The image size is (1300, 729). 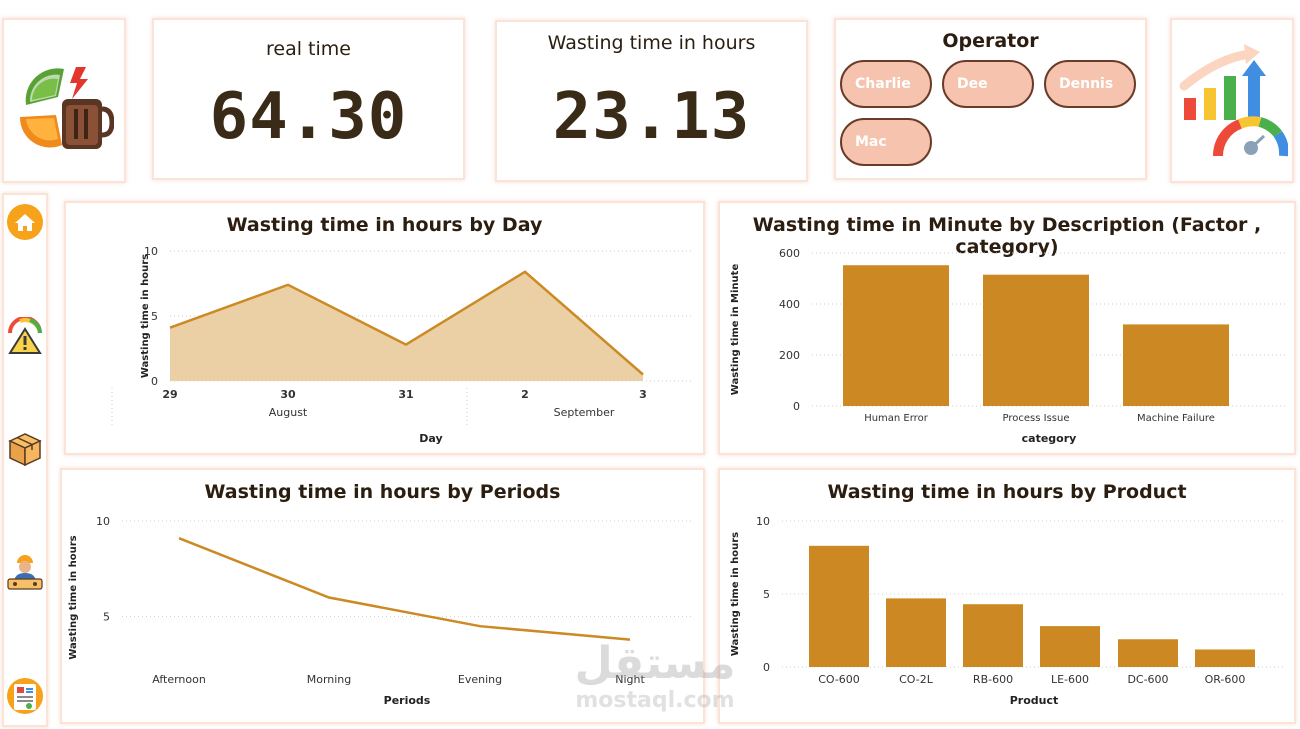 I want to click on sidebar-nav, so click(x=25, y=460).